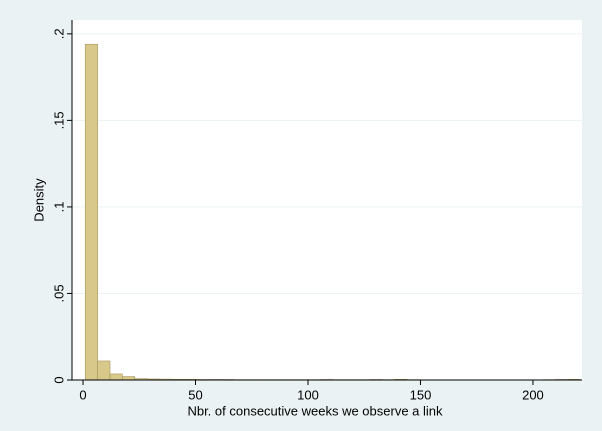 The width and height of the screenshot is (602, 431). I want to click on y-tick-label: .15, so click(58, 120).